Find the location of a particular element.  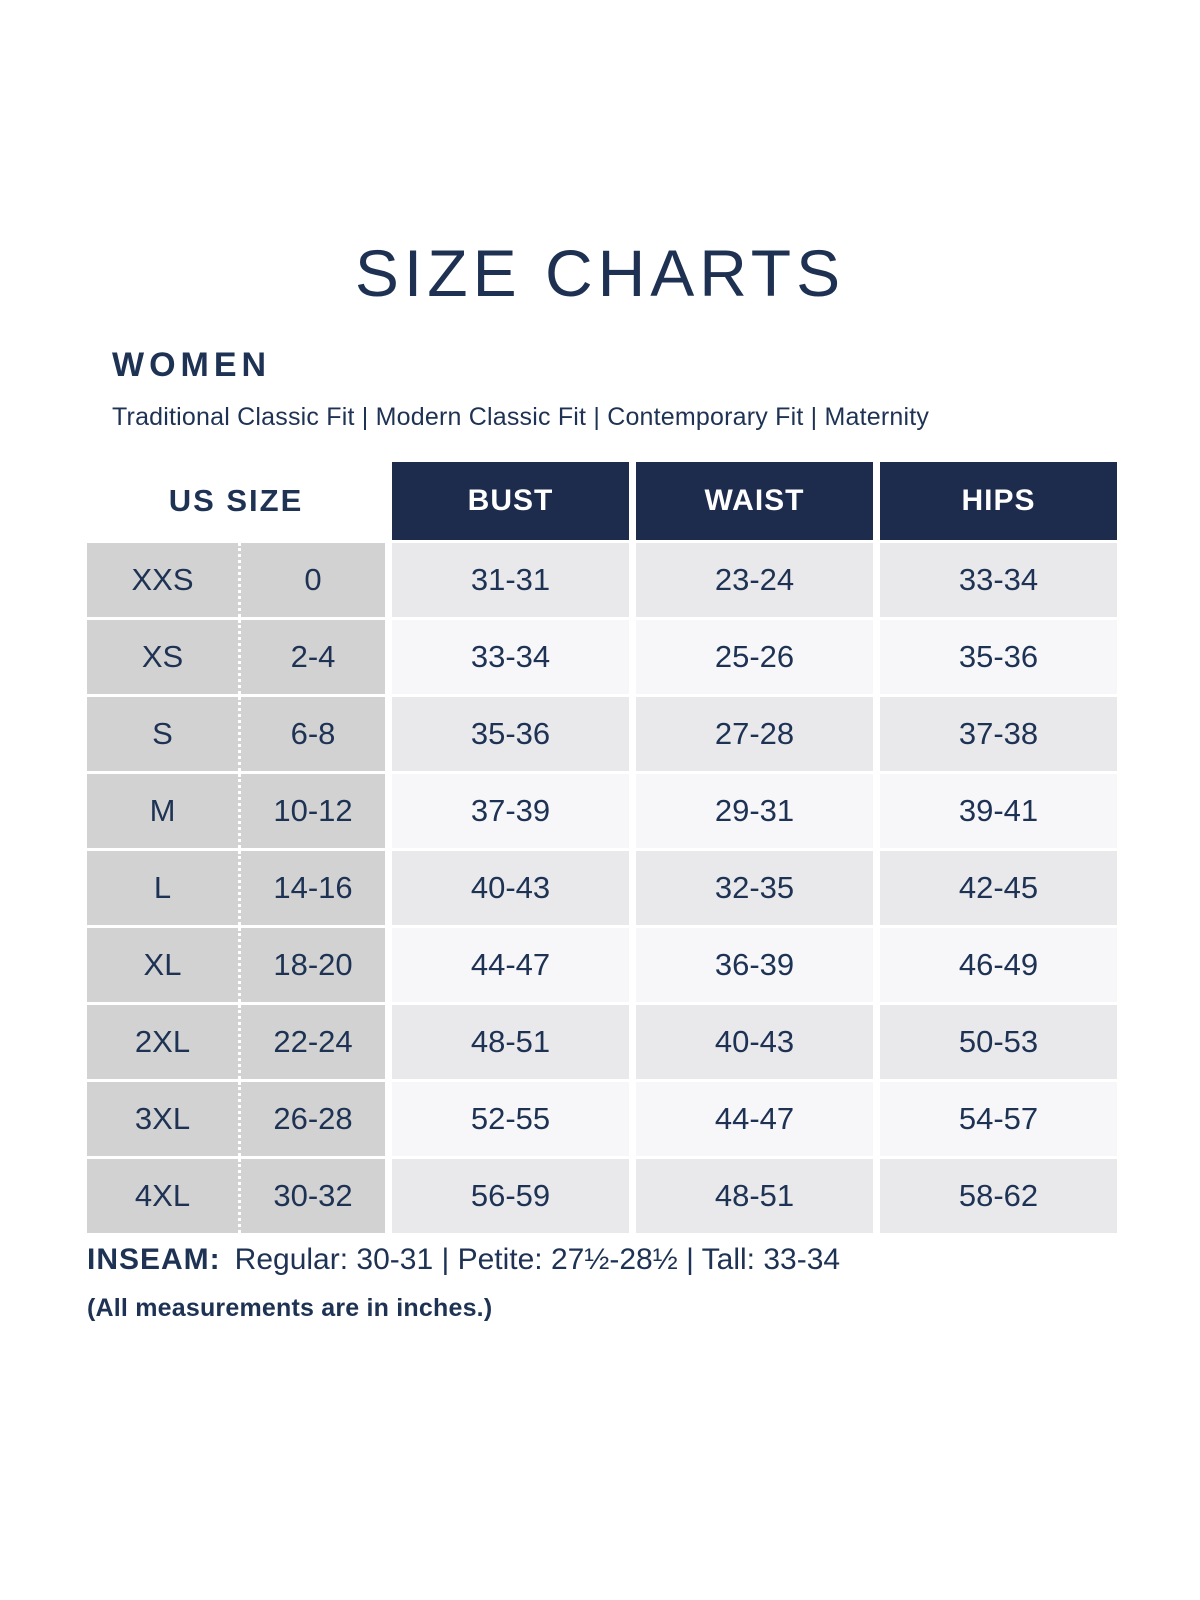

cell-size: XXS is located at coordinates (162, 579).